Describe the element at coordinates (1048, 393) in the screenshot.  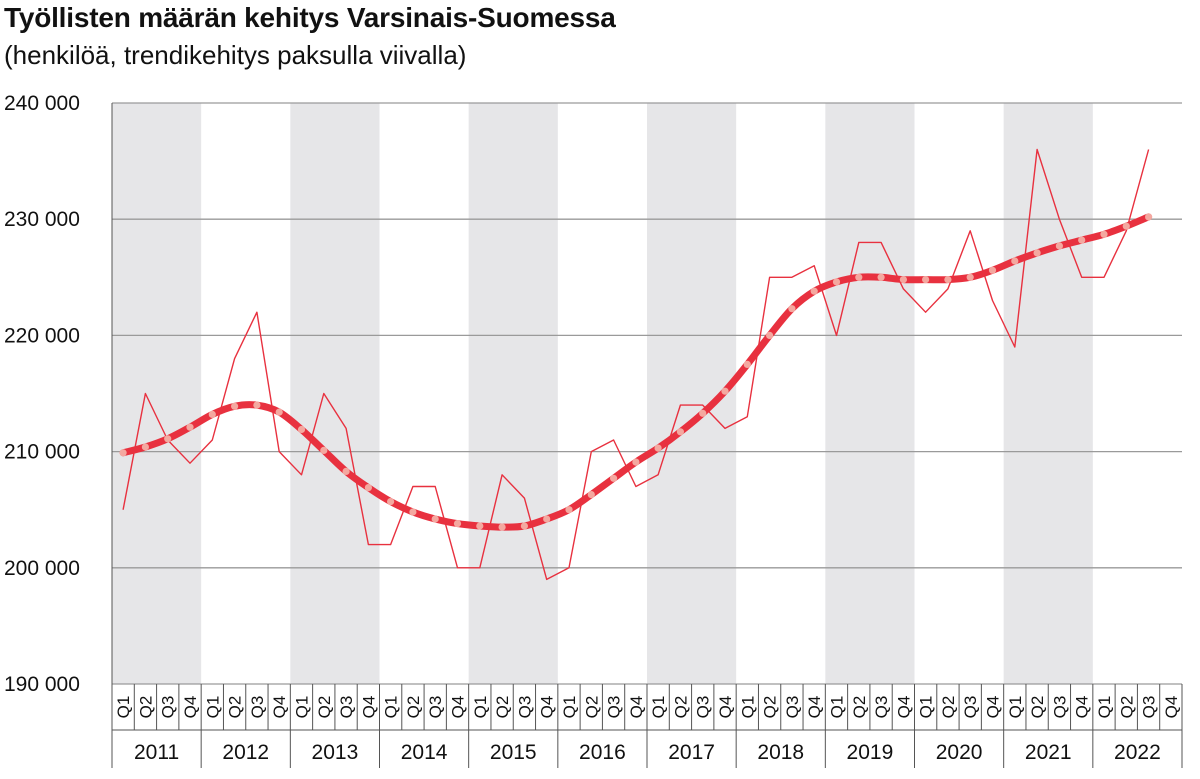
I see `year-band-2021` at that location.